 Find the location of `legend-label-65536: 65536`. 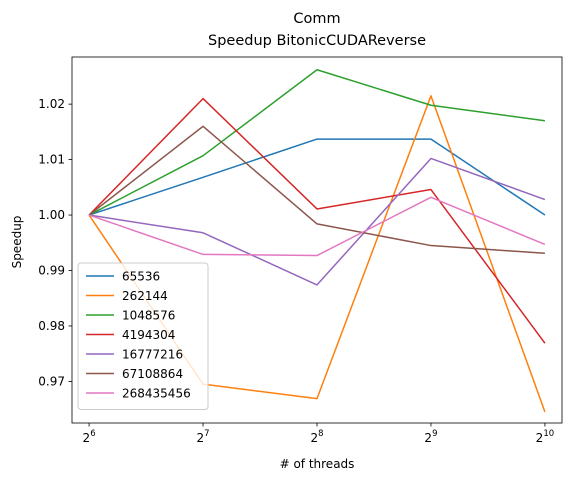

legend-label-65536: 65536 is located at coordinates (141, 277).